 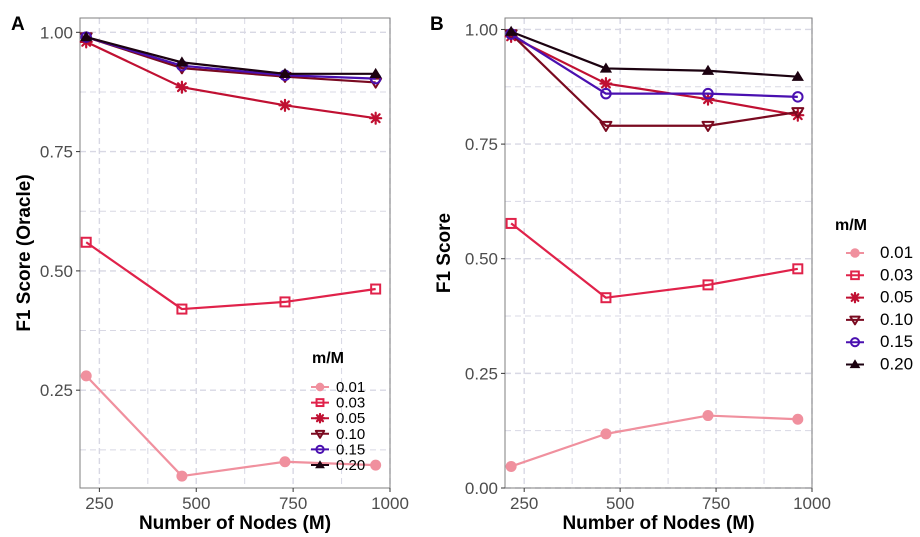 I want to click on x-tick-label: 750, so click(x=716, y=503).